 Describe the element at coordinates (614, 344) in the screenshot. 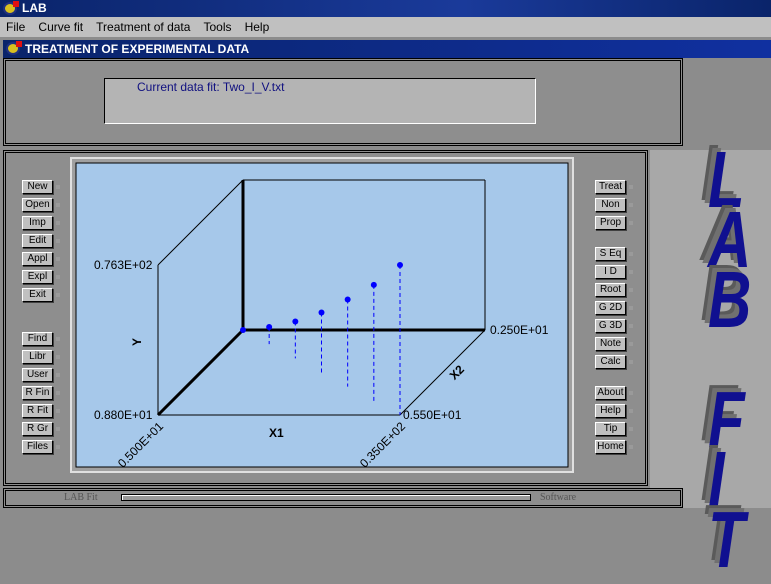

I see `right-button-note: Note` at that location.